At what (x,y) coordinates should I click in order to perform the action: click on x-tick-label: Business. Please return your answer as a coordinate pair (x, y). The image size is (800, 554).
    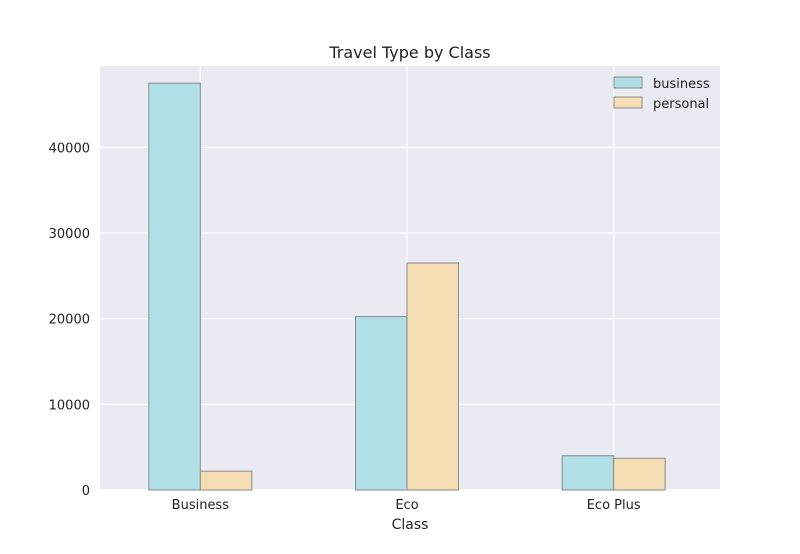
    Looking at the image, I should click on (201, 505).